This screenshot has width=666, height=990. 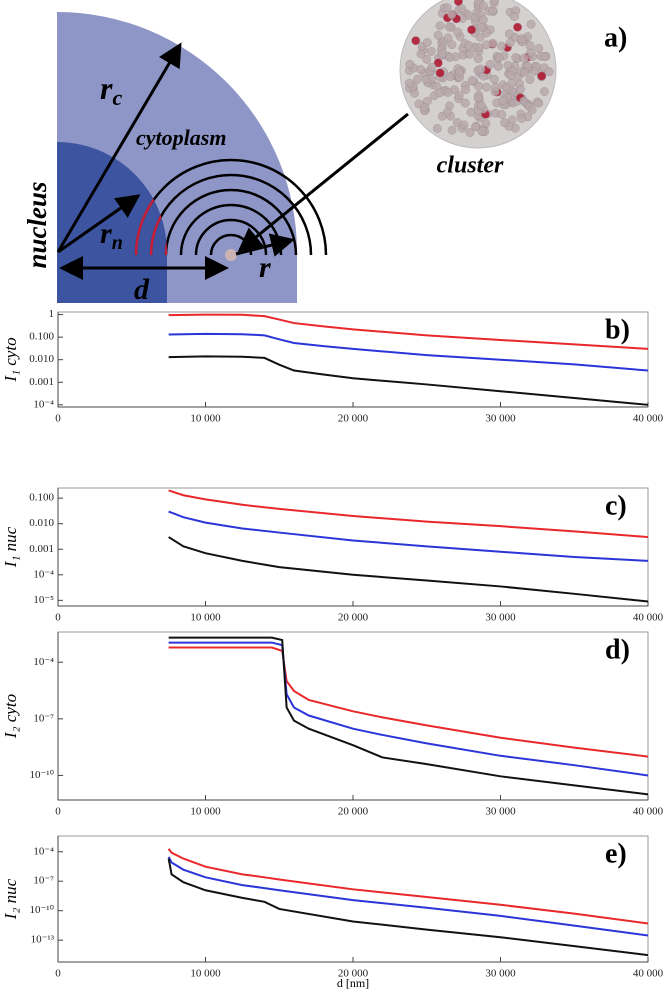 What do you see at coordinates (43, 600) in the screenshot?
I see `y-tick-label: 10⁻⁵` at bounding box center [43, 600].